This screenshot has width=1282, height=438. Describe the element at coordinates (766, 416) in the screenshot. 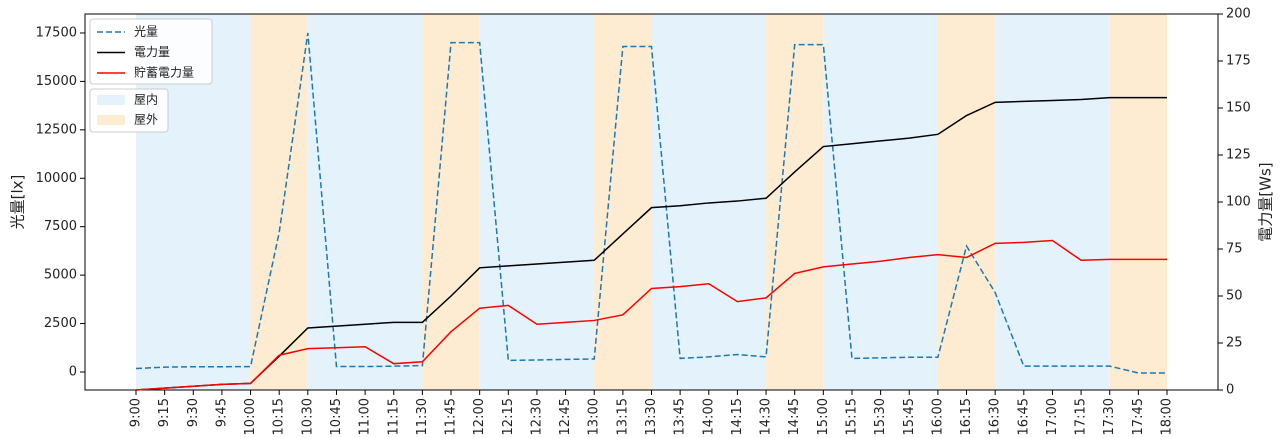

I see `x-tick-label: 14:30` at that location.